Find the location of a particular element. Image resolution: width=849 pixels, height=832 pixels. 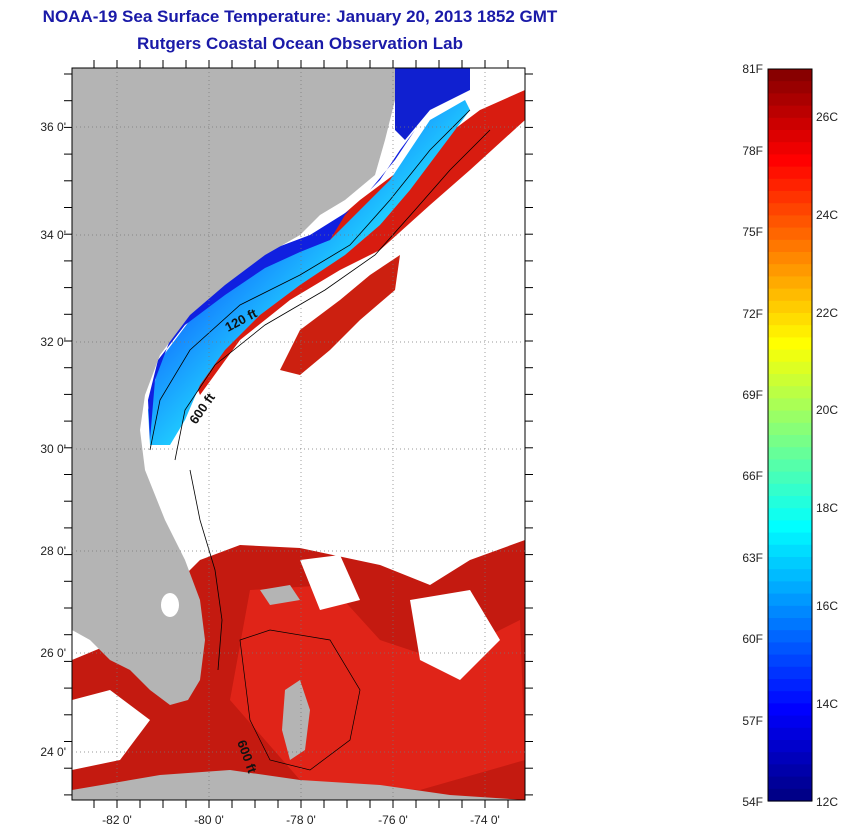

contour-600ft is located at coordinates (332, 295).